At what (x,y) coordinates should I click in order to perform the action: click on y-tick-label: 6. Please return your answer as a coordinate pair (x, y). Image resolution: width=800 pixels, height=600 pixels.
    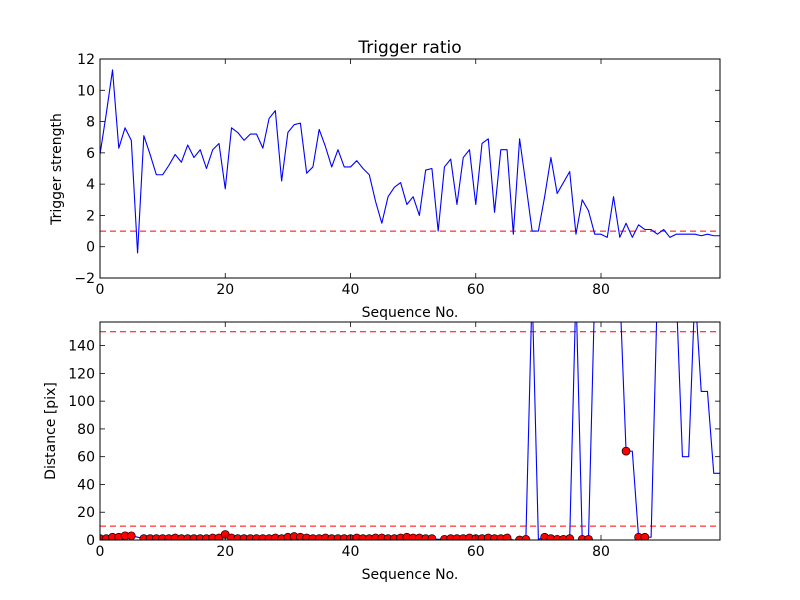
    Looking at the image, I should click on (90, 154).